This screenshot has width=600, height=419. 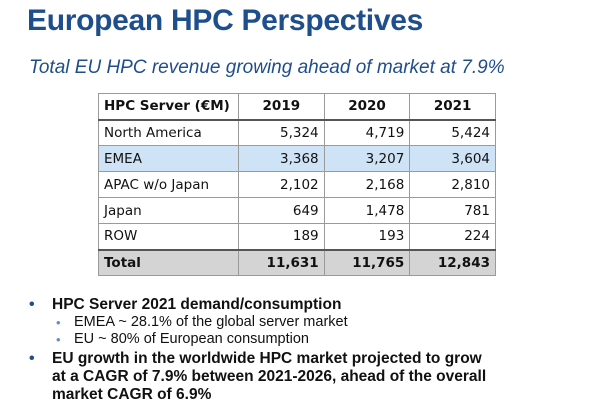 I want to click on table-row-apac: APAC w/o Japan 2,102 2,168 2,810, so click(x=297, y=184).